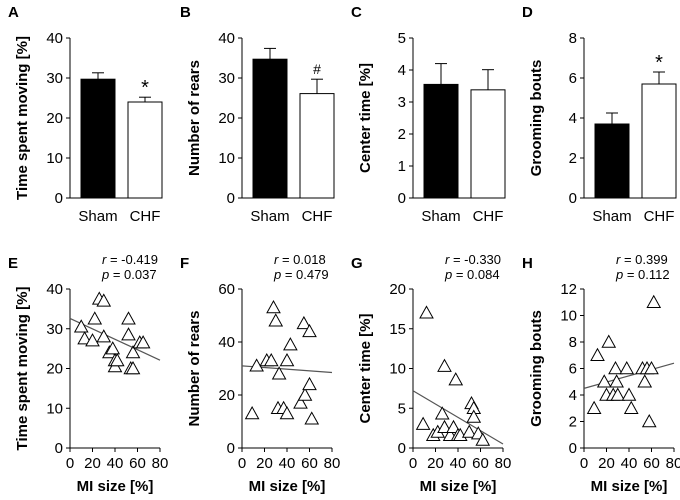  I want to click on y-axis-label: Center time [%], so click(365, 368).